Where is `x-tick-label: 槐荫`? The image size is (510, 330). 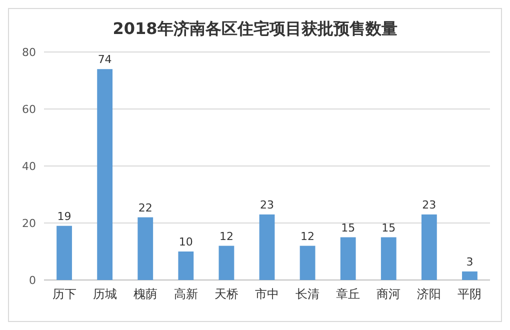
x-tick-label: 槐荫 is located at coordinates (145, 294).